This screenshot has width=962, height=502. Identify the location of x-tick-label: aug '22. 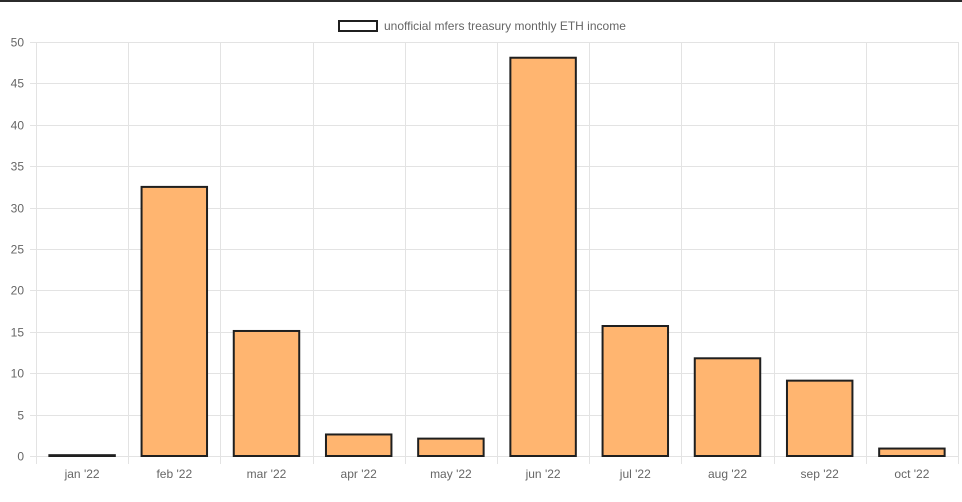
(727, 474).